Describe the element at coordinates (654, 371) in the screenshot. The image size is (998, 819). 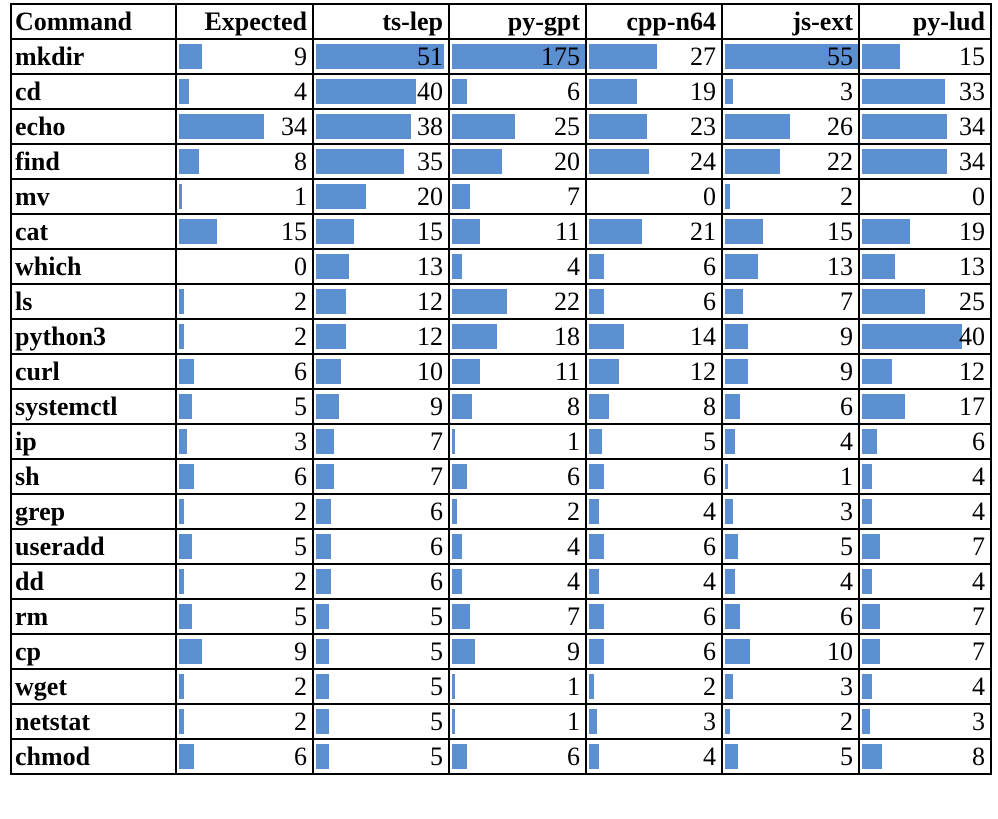
I see `value-cell: 12` at that location.